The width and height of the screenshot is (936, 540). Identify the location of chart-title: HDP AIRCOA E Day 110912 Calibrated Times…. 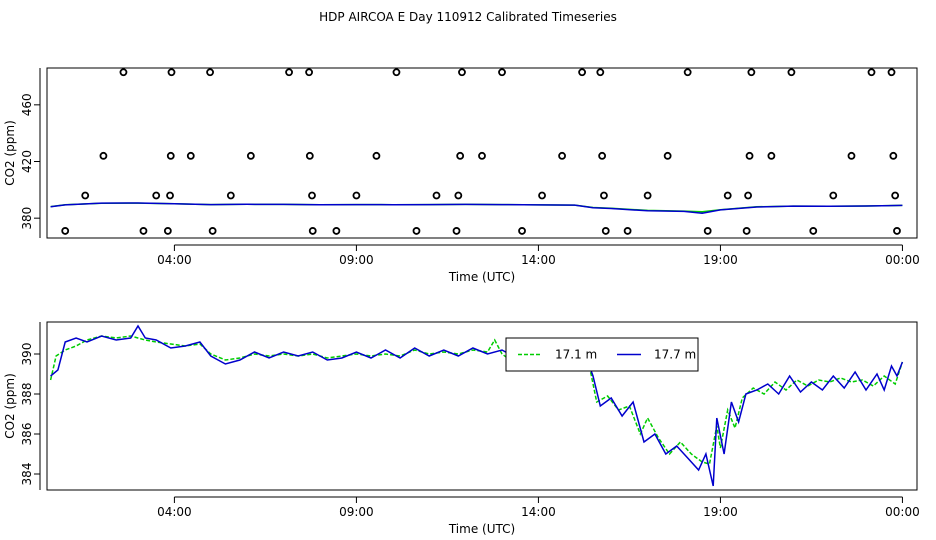
(468, 17).